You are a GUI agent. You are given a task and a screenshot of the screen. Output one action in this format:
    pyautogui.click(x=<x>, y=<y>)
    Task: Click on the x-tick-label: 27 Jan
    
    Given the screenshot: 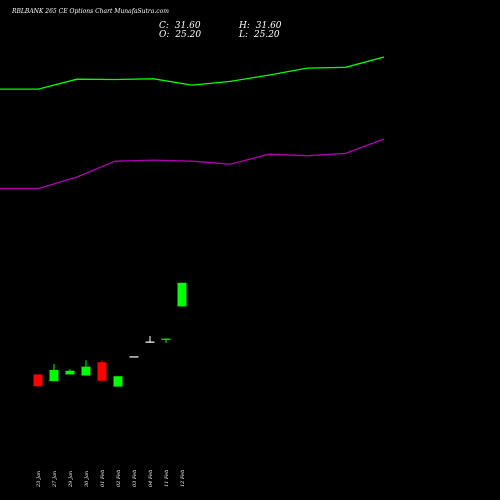 What is the action you would take?
    pyautogui.click(x=55, y=479)
    